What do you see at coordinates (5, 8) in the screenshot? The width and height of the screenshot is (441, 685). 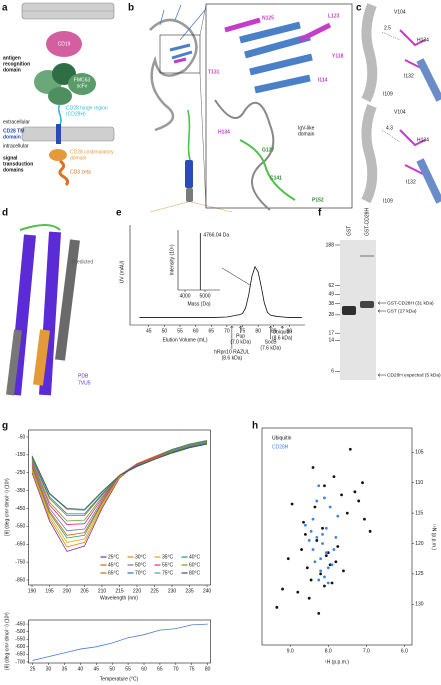 I see `panel-letter: a` at bounding box center [5, 8].